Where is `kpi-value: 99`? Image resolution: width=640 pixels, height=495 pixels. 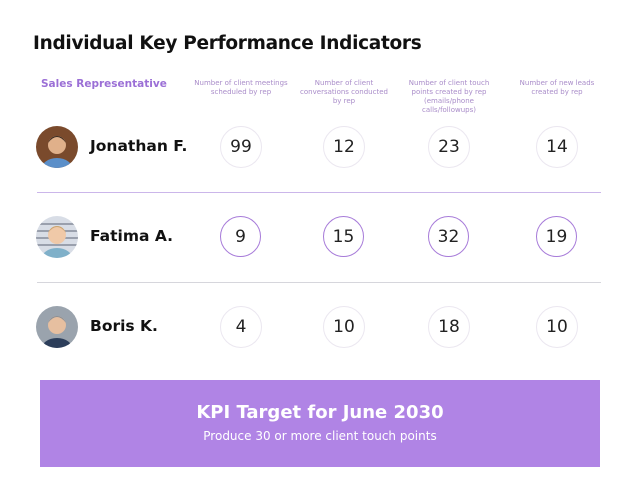 kpi-value: 99 is located at coordinates (241, 147).